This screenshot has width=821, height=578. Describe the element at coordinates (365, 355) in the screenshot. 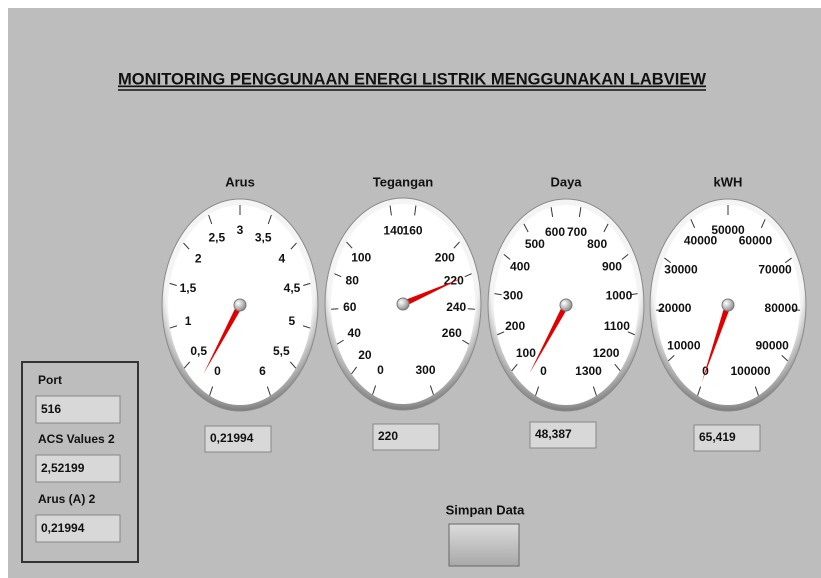

I see `gauge-tick-label: 20` at that location.